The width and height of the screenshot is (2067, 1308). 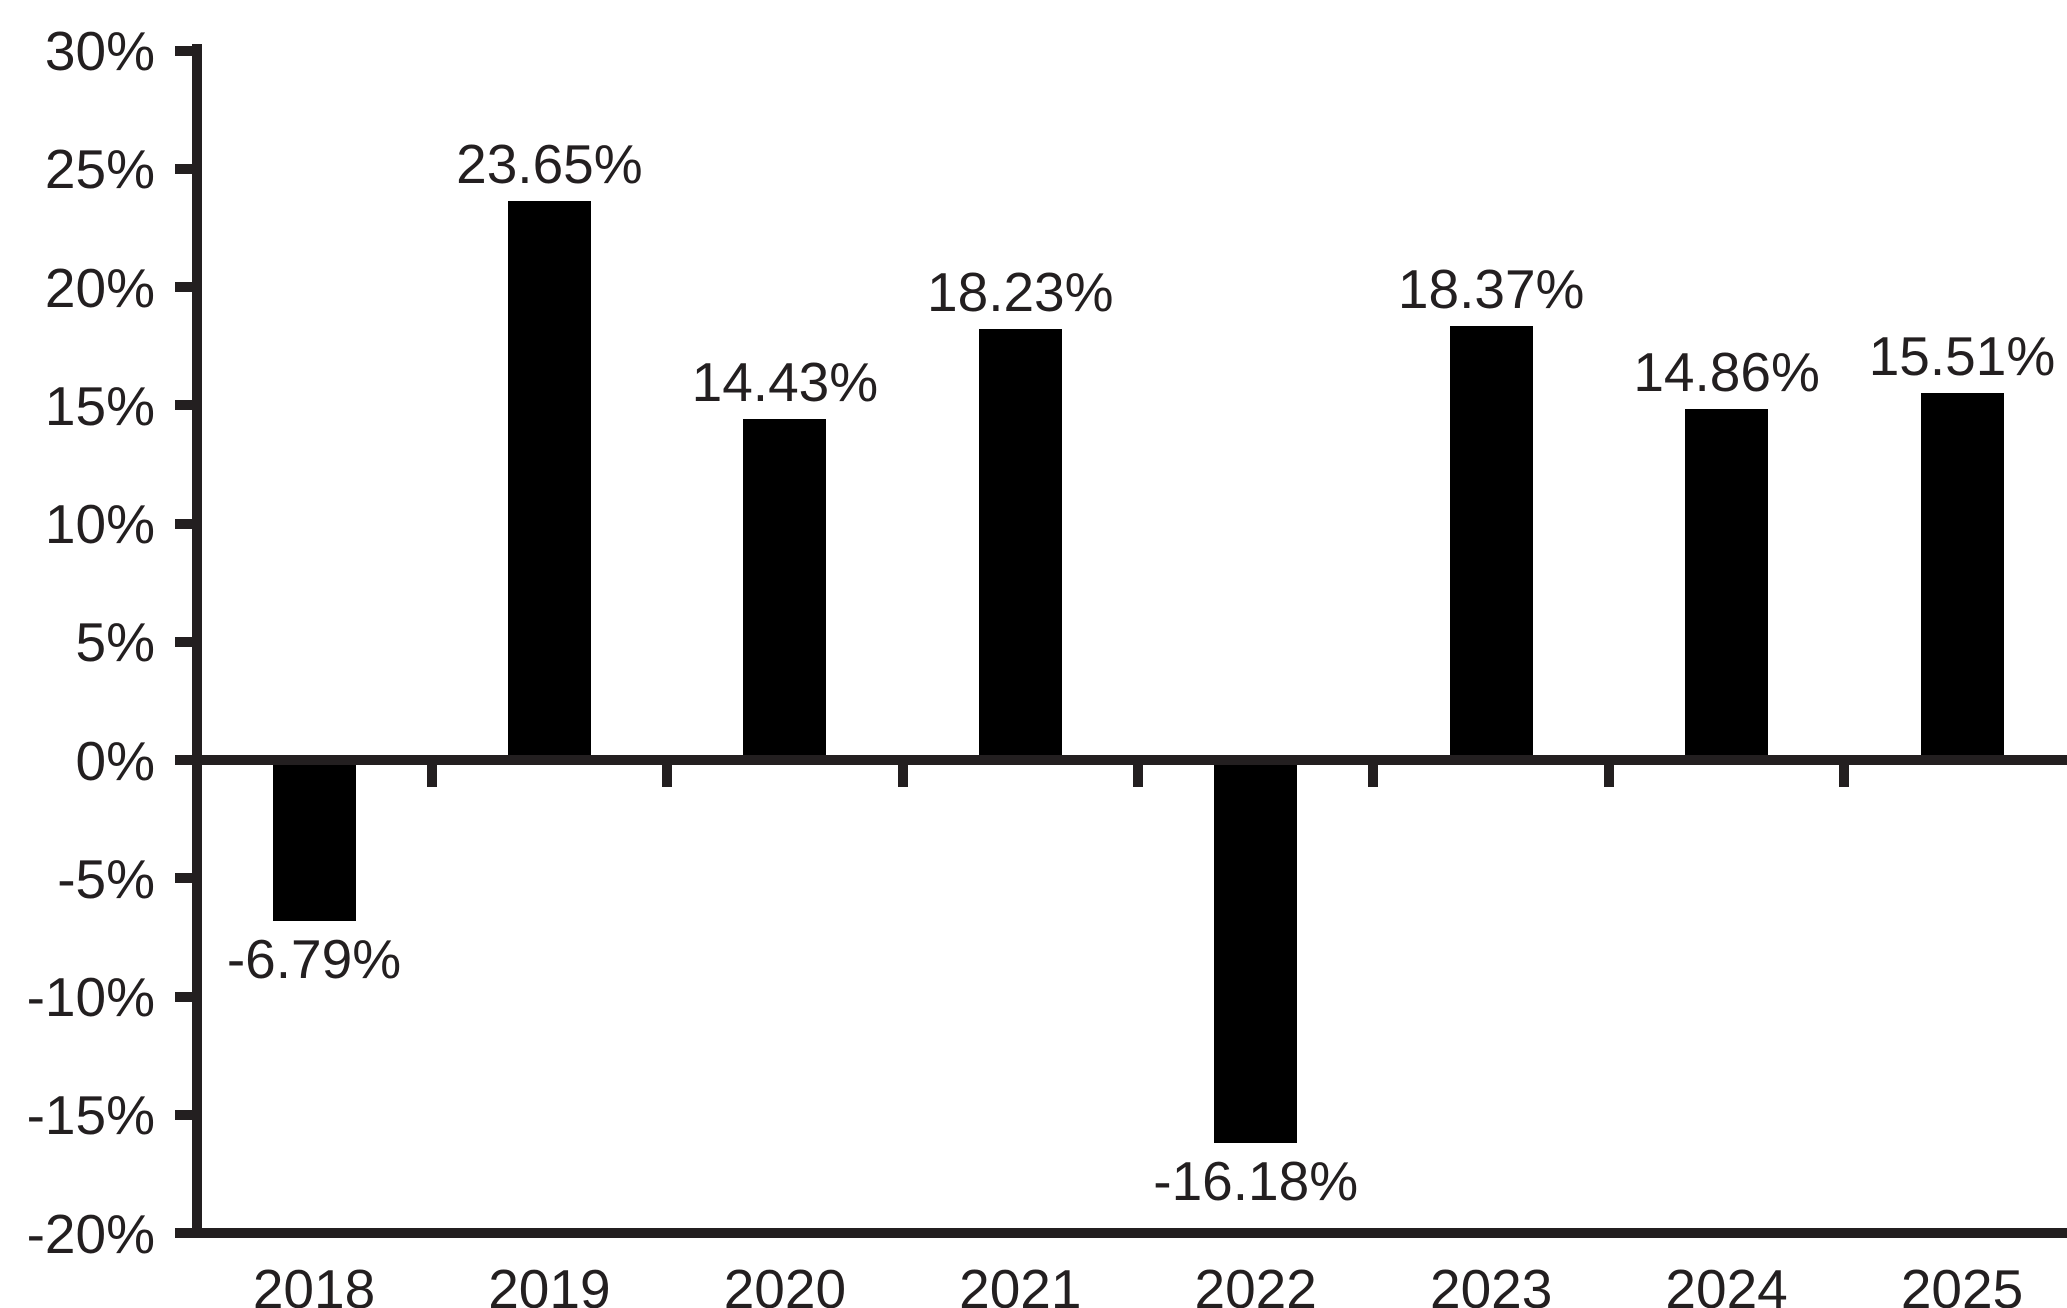 I want to click on bar-2021, so click(x=1020, y=544).